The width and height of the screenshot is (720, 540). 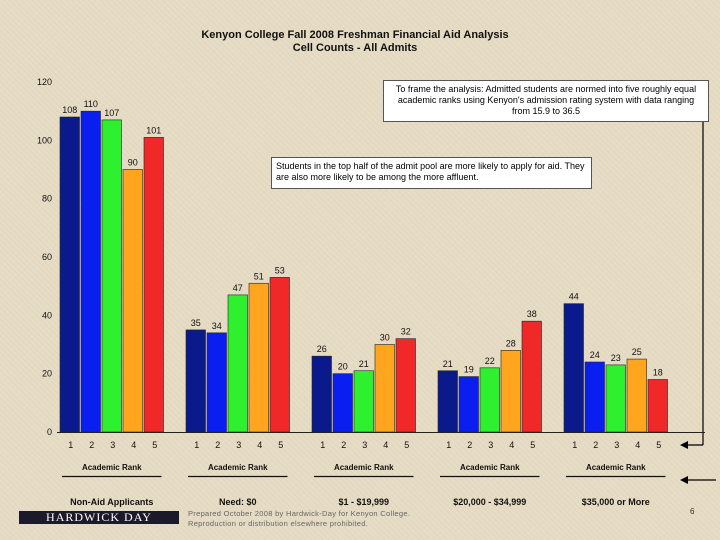 What do you see at coordinates (47, 199) in the screenshot?
I see `y-tick-label: 80` at bounding box center [47, 199].